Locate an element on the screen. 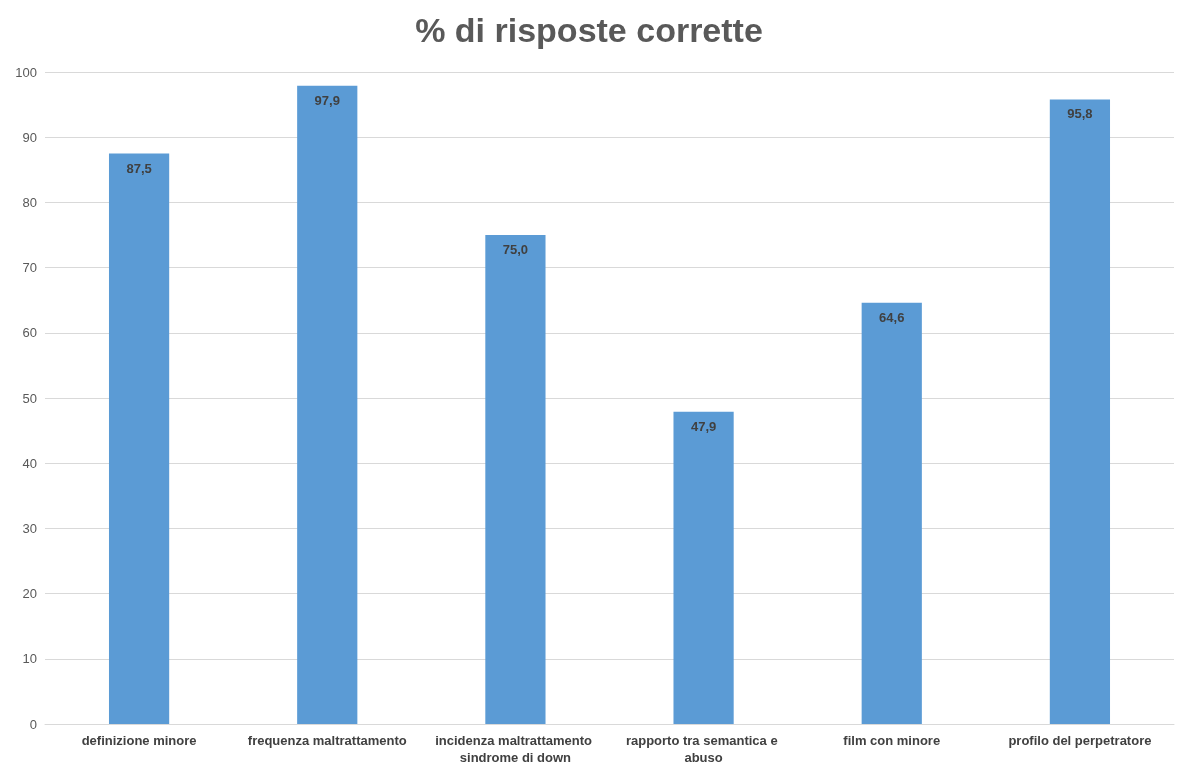 This screenshot has width=1178, height=767. x-tick-label: film con minore is located at coordinates (892, 740).